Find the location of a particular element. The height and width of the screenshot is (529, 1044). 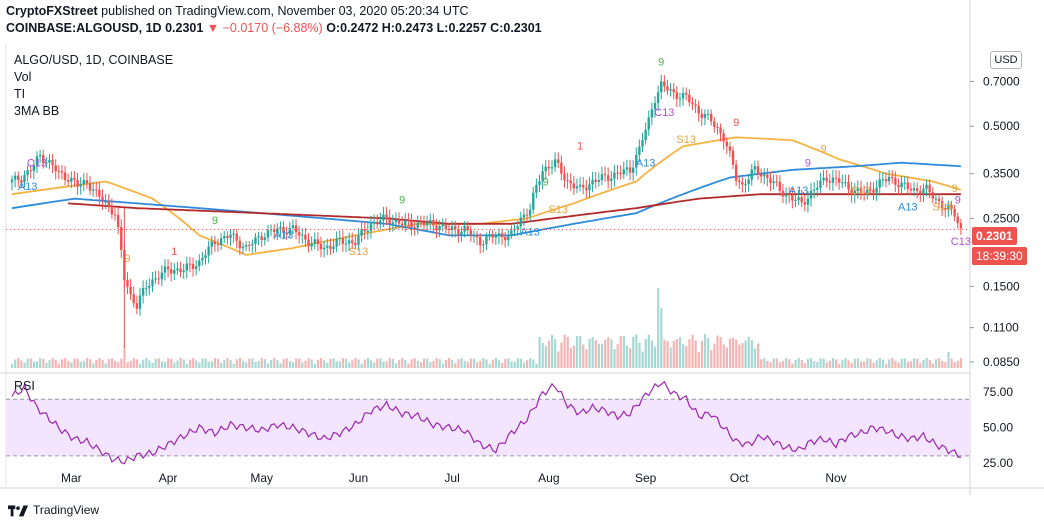

currency-button: USD is located at coordinates (1006, 60).